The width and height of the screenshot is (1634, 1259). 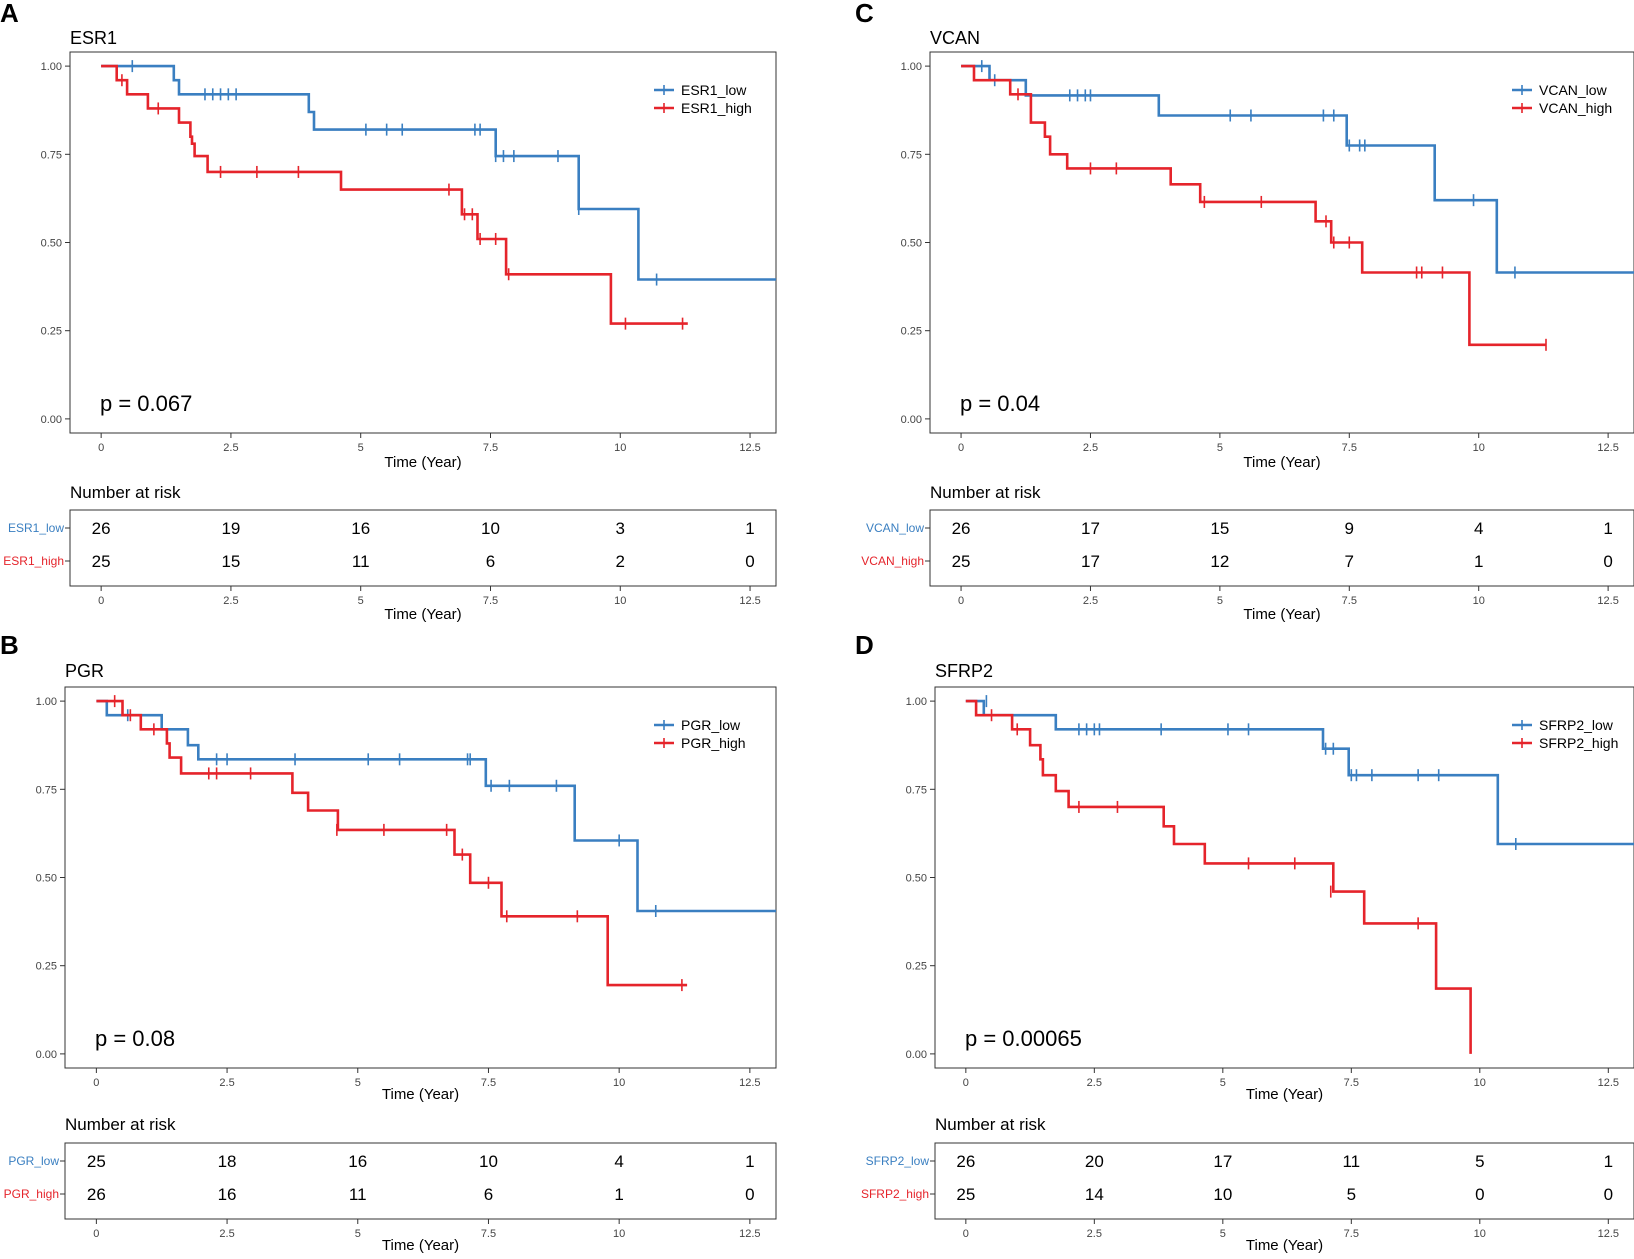 What do you see at coordinates (1023, 1038) in the screenshot?
I see `p-value: p = 0.00065` at bounding box center [1023, 1038].